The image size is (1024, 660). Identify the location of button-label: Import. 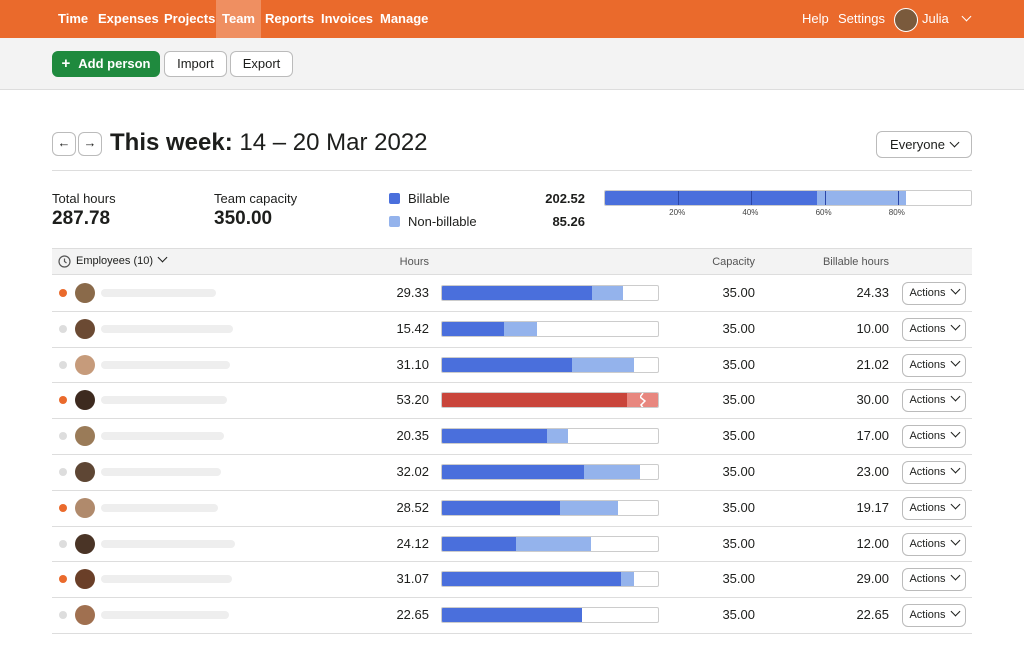
(195, 63).